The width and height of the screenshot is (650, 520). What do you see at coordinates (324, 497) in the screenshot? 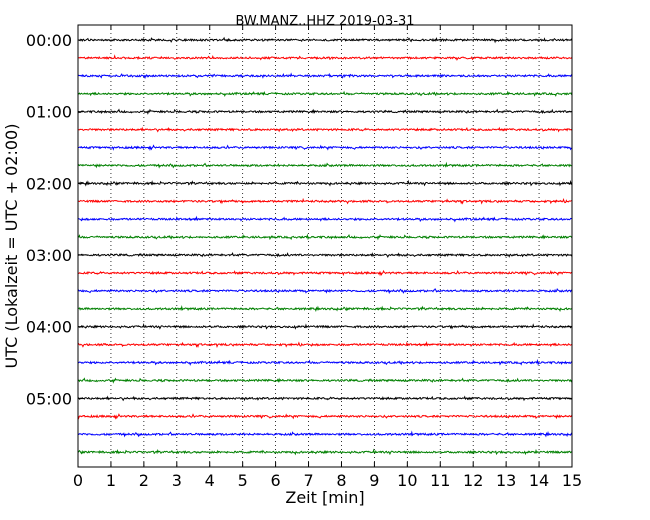
I see `x-axis-label: Zeit [min]` at bounding box center [324, 497].